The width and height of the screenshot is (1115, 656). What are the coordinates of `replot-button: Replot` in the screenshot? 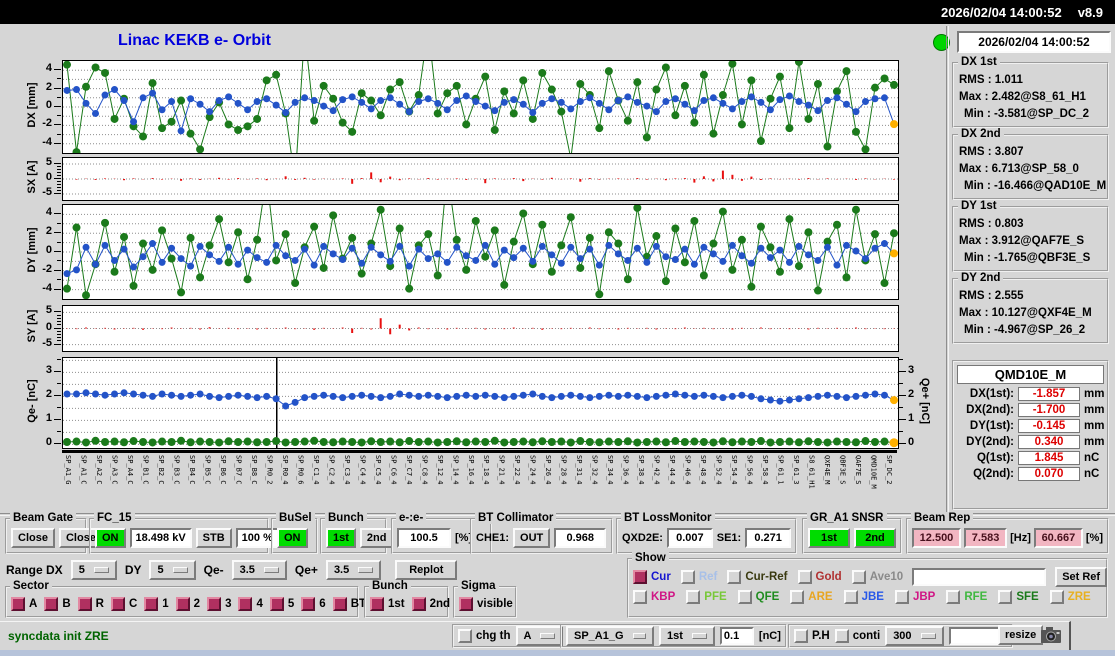 It's located at (426, 570).